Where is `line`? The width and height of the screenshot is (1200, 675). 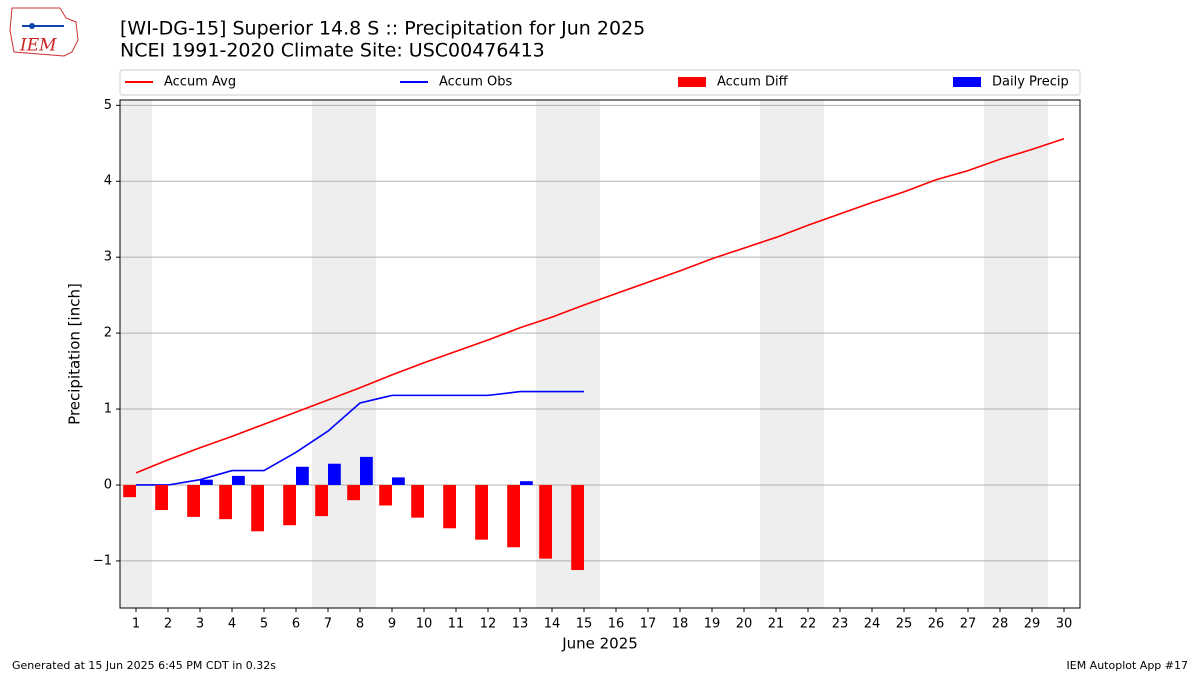 line is located at coordinates (360, 438).